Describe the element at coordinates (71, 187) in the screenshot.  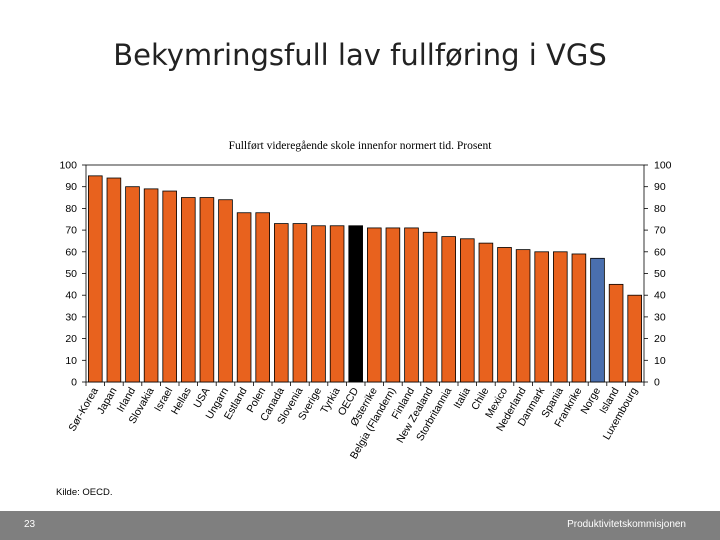
I see `y-tick-label-left: 90` at that location.